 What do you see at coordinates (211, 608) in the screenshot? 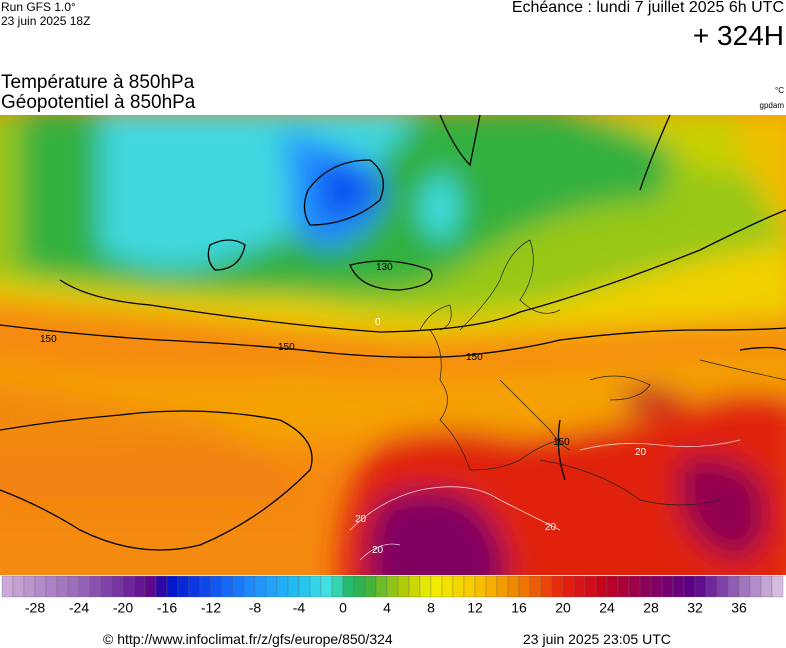
I see `colorbar-tick-label: -12` at bounding box center [211, 608].